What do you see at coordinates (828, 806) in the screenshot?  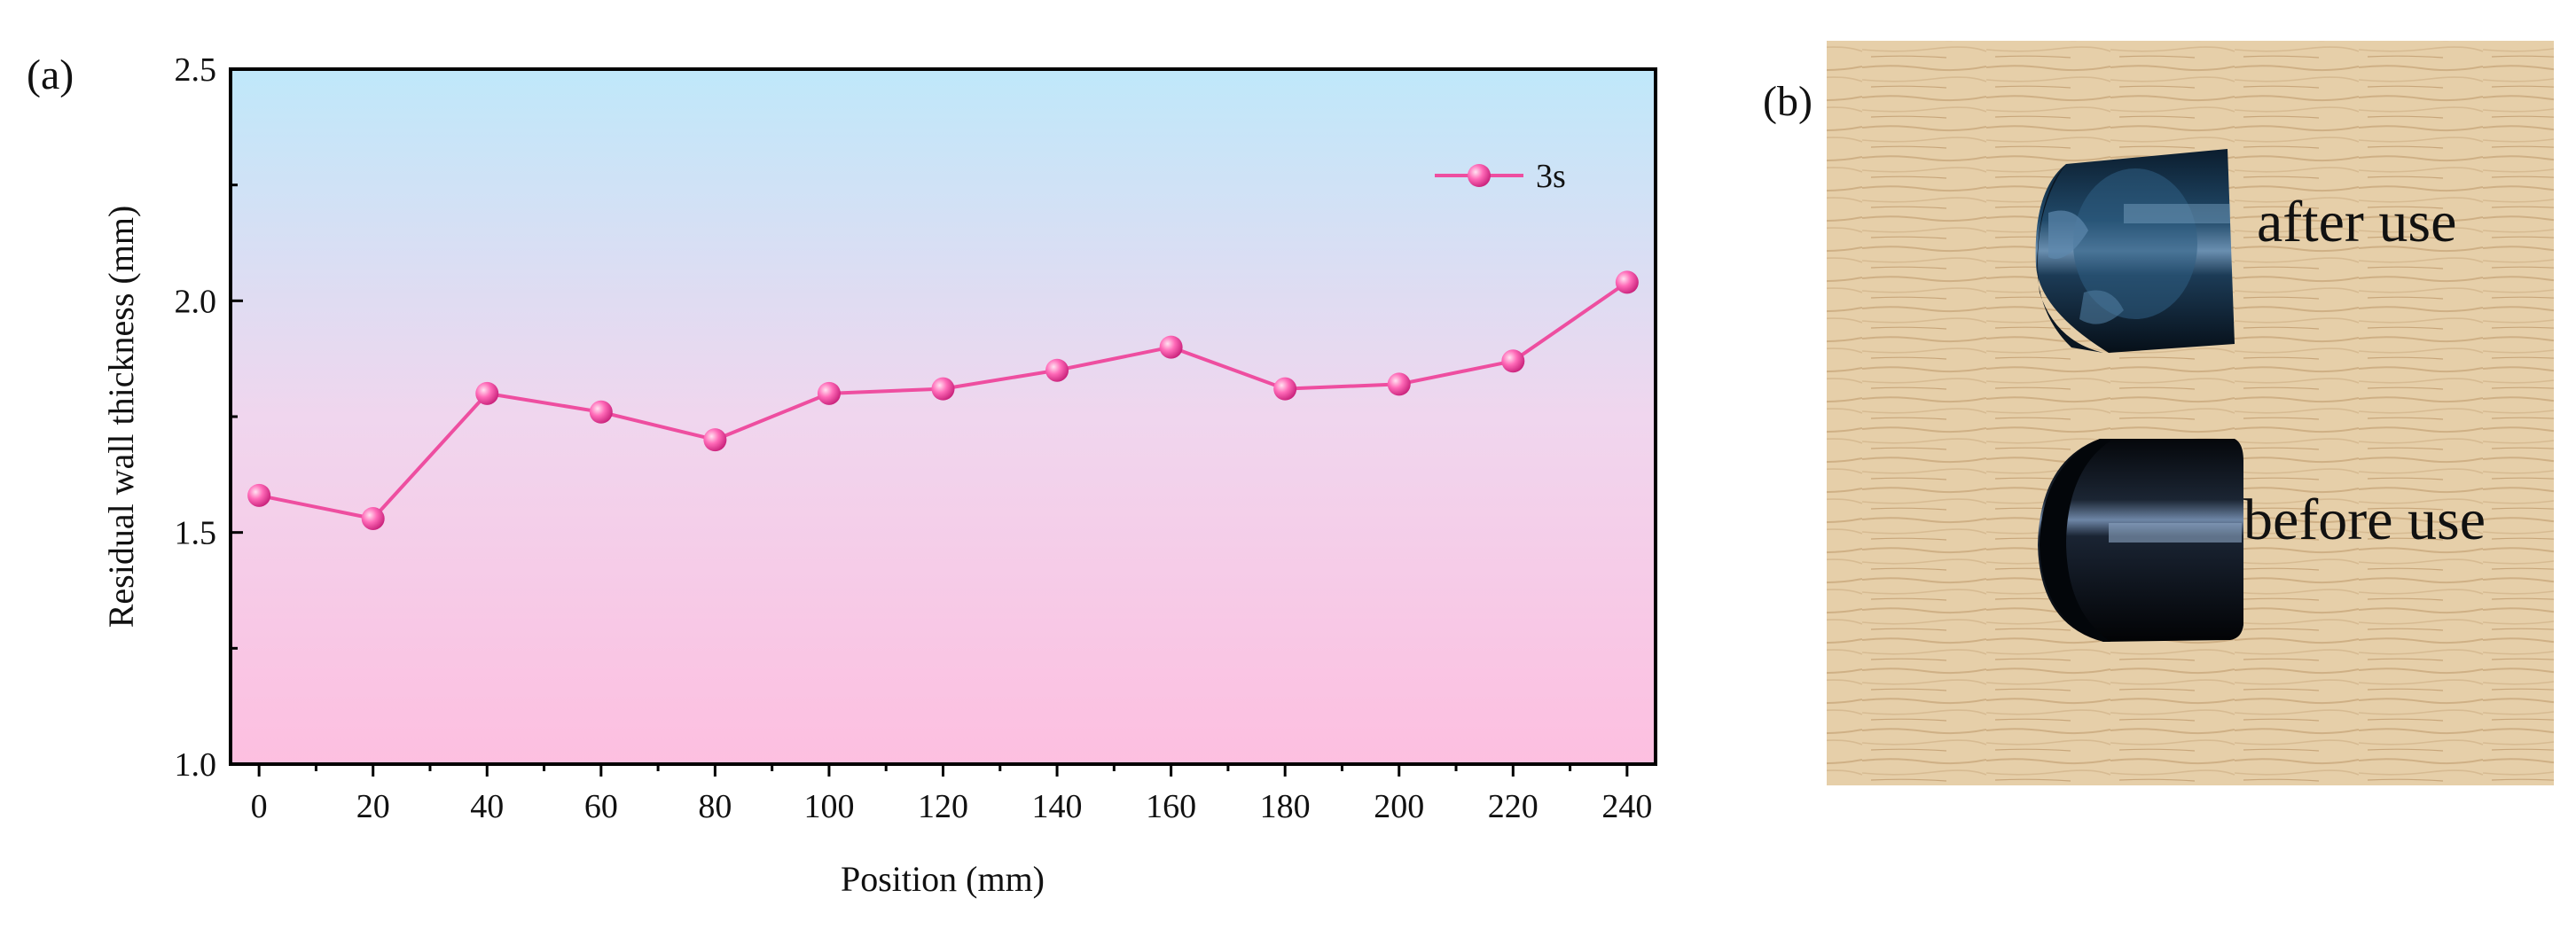 I see `x-tick-label: 100` at bounding box center [828, 806].